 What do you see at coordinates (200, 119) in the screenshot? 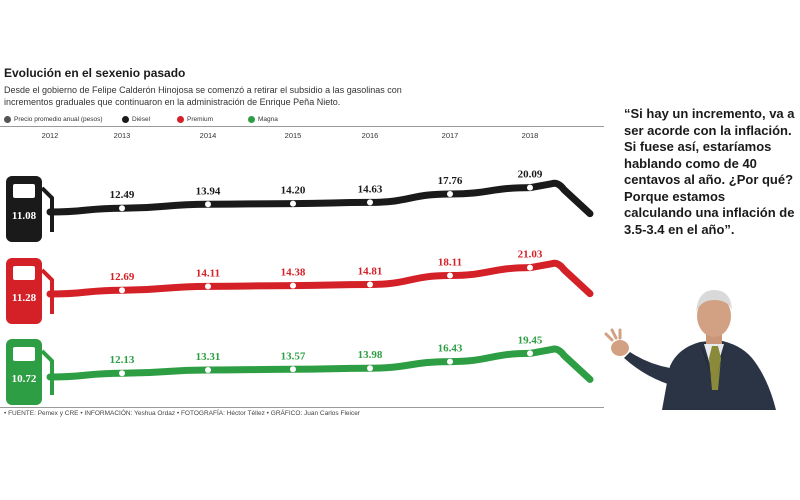
I see `legend-label-premium: Premium` at bounding box center [200, 119].